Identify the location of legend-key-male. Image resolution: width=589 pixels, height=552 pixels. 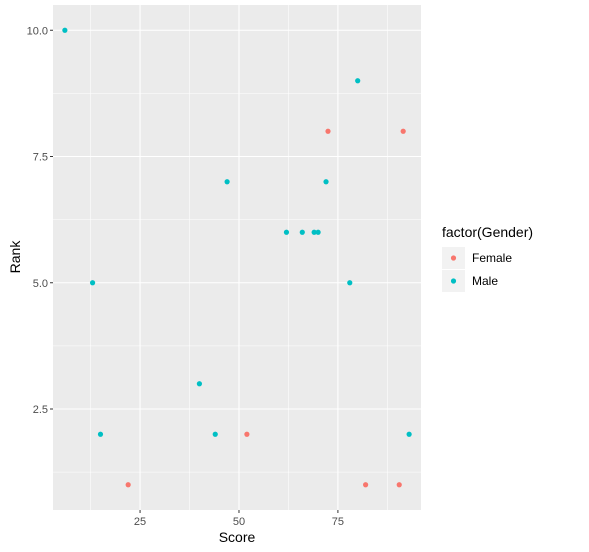
(453, 281).